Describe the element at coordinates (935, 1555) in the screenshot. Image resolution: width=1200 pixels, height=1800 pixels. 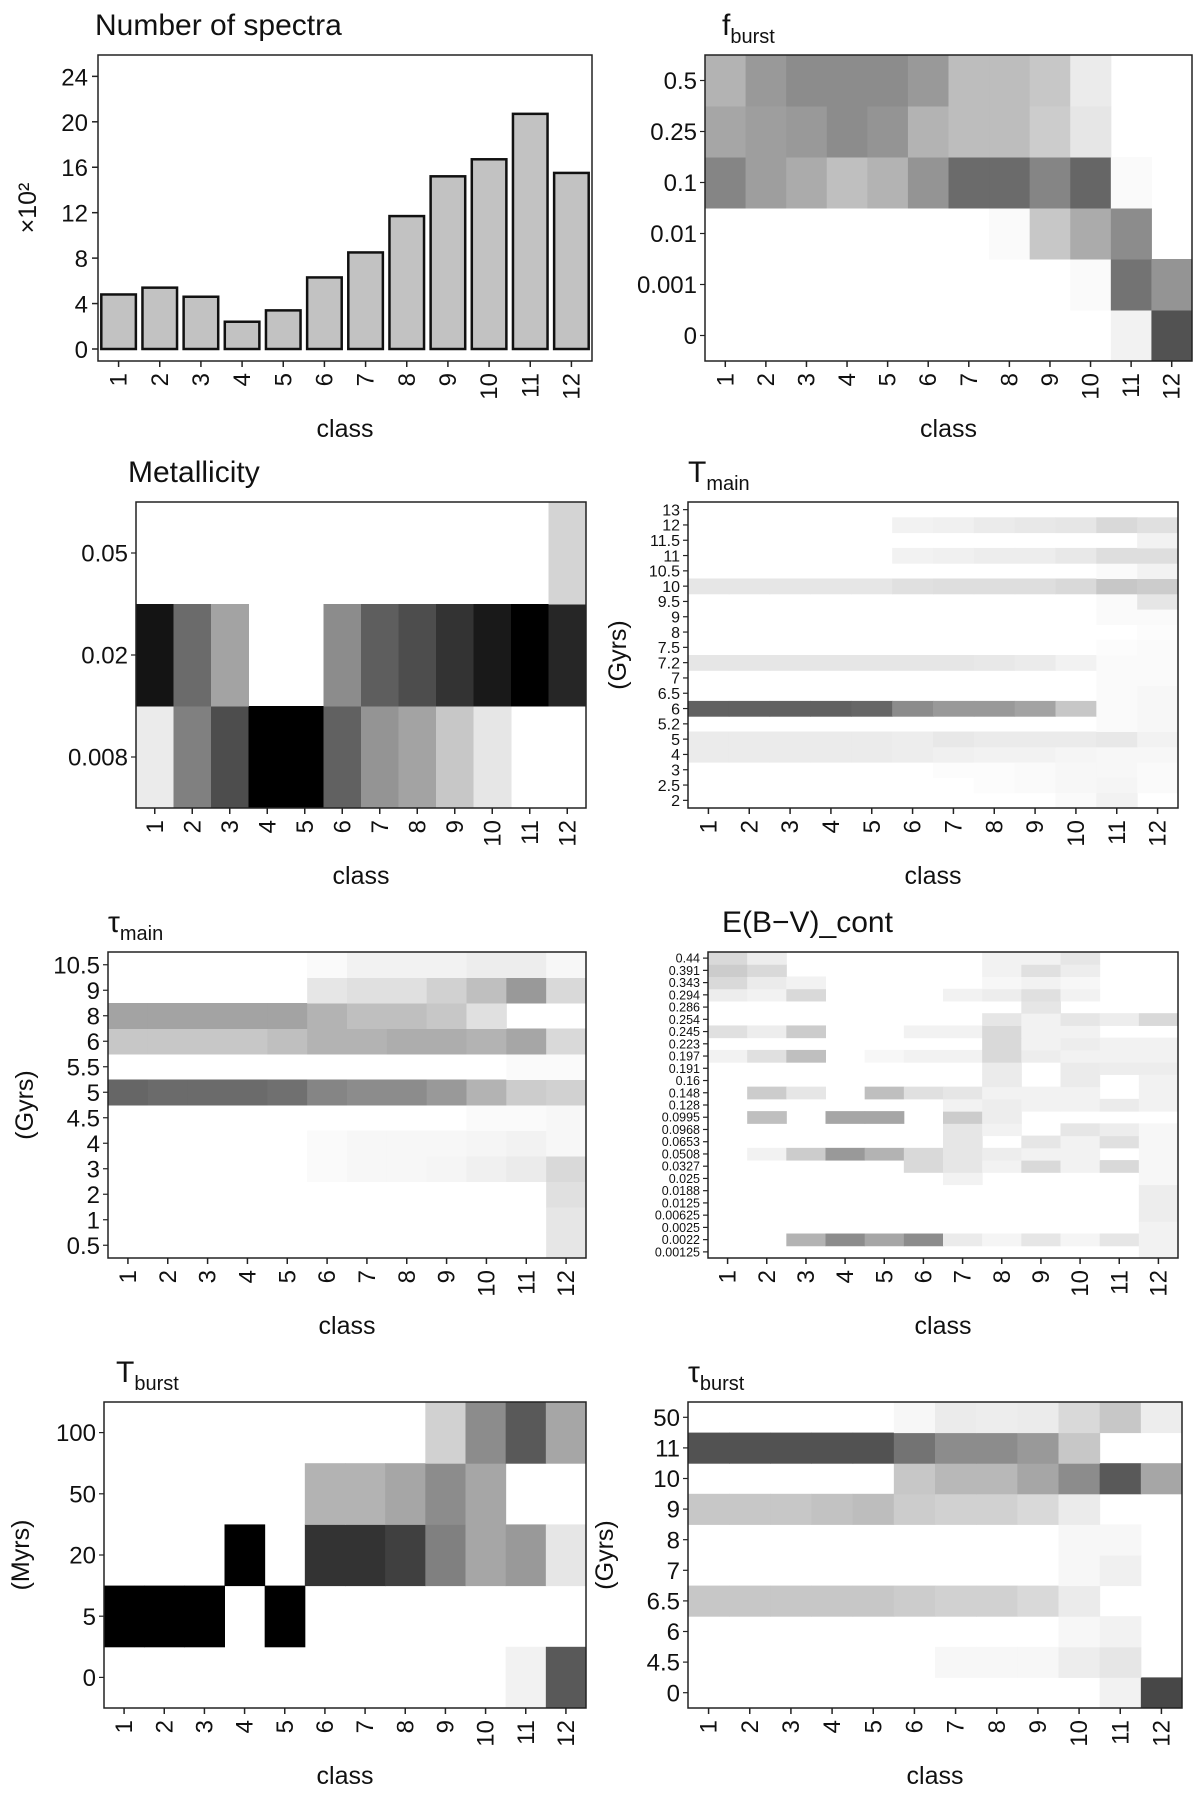
I see `plot-frame` at that location.